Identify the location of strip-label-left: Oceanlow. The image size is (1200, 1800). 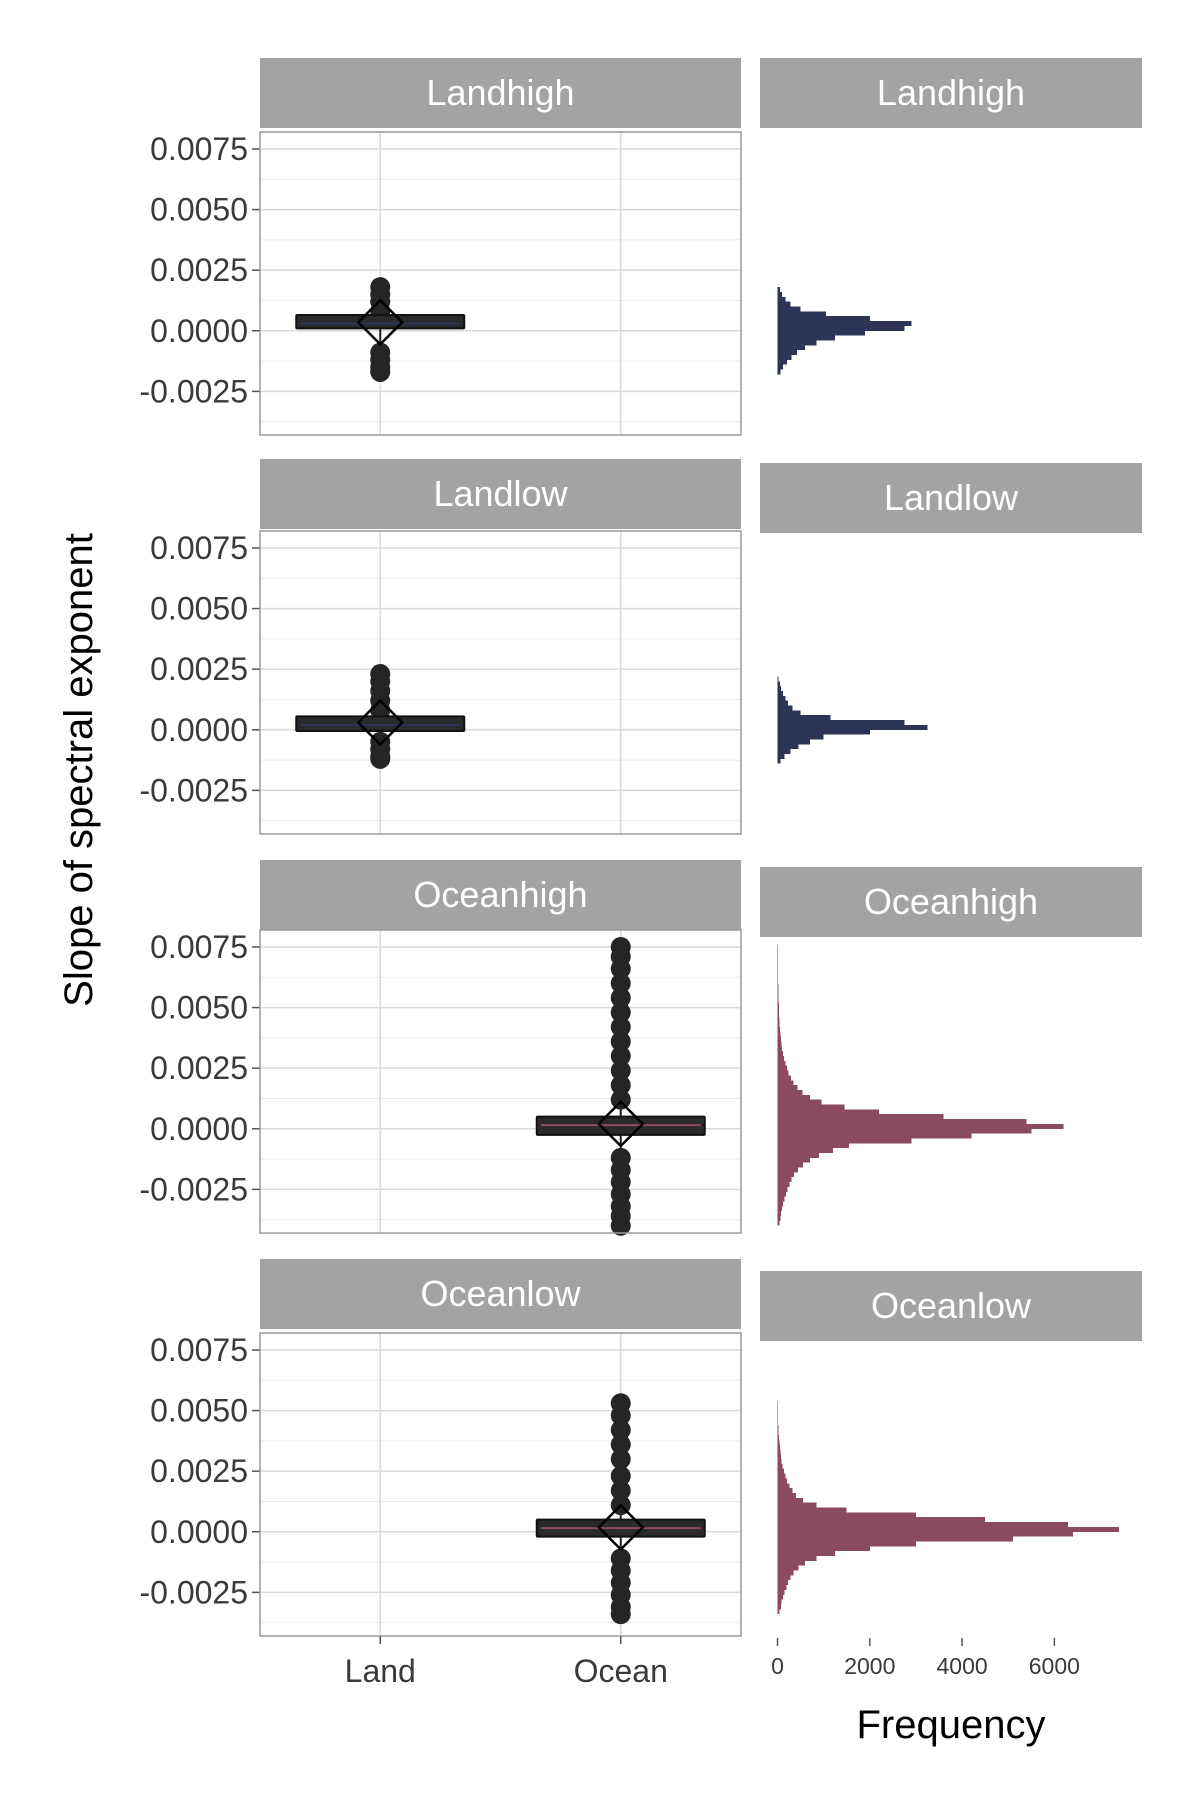
(500, 1293).